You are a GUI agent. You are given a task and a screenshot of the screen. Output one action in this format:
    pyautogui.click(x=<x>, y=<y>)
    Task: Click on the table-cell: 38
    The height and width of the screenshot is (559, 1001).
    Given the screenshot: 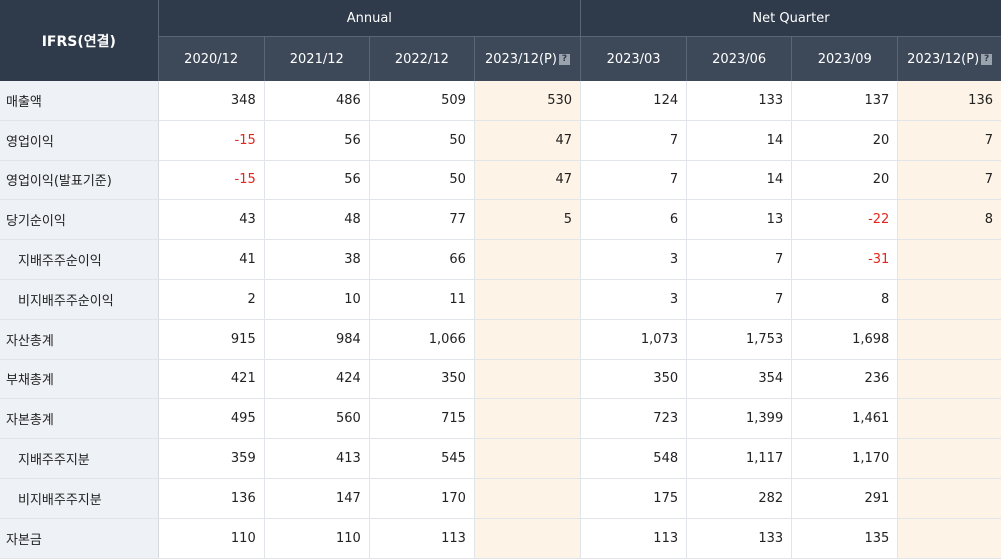 What is the action you would take?
    pyautogui.click(x=316, y=259)
    